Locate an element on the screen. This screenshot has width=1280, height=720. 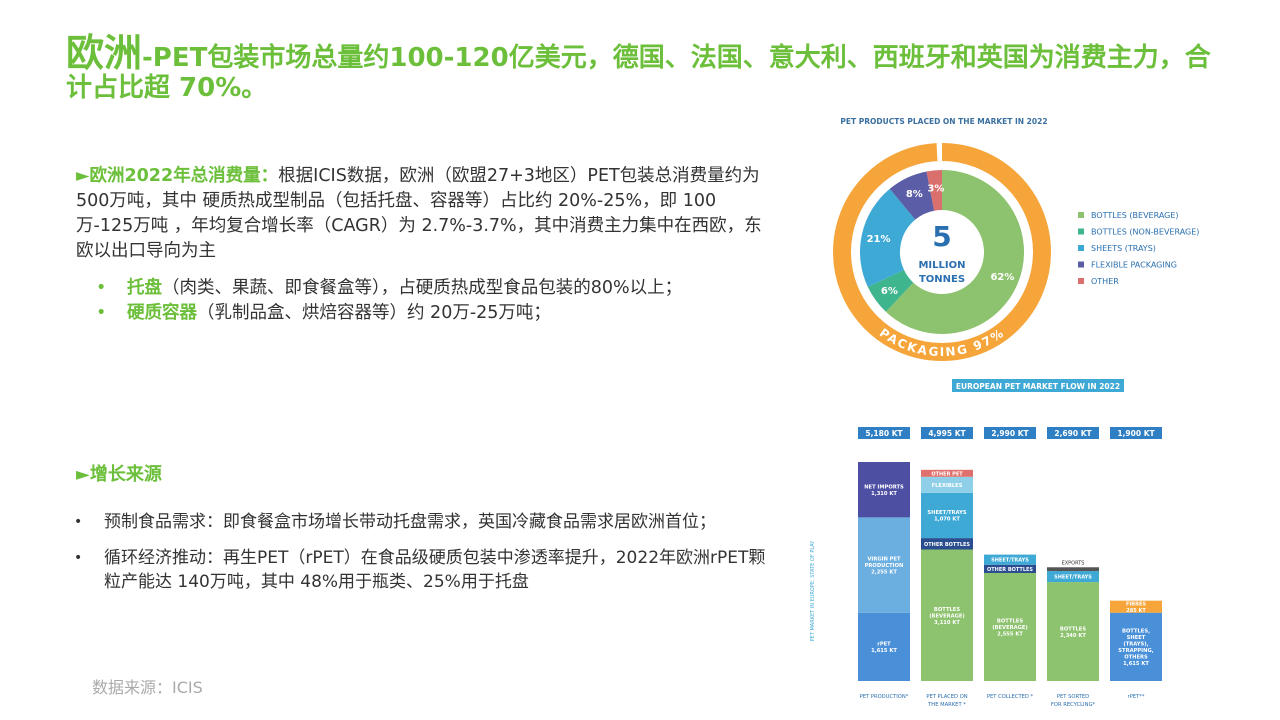
column-header: 2,990 KT is located at coordinates (1010, 433).